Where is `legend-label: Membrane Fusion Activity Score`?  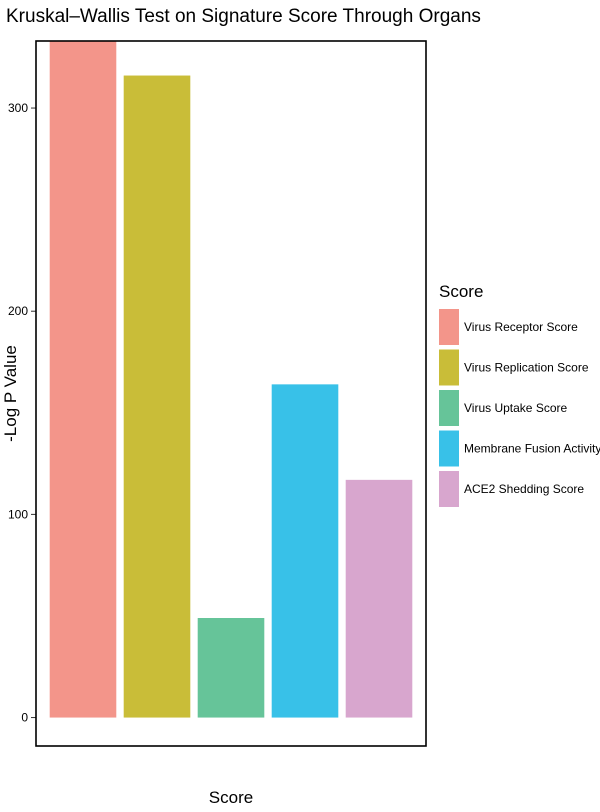
legend-label: Membrane Fusion Activity Score is located at coordinates (532, 449).